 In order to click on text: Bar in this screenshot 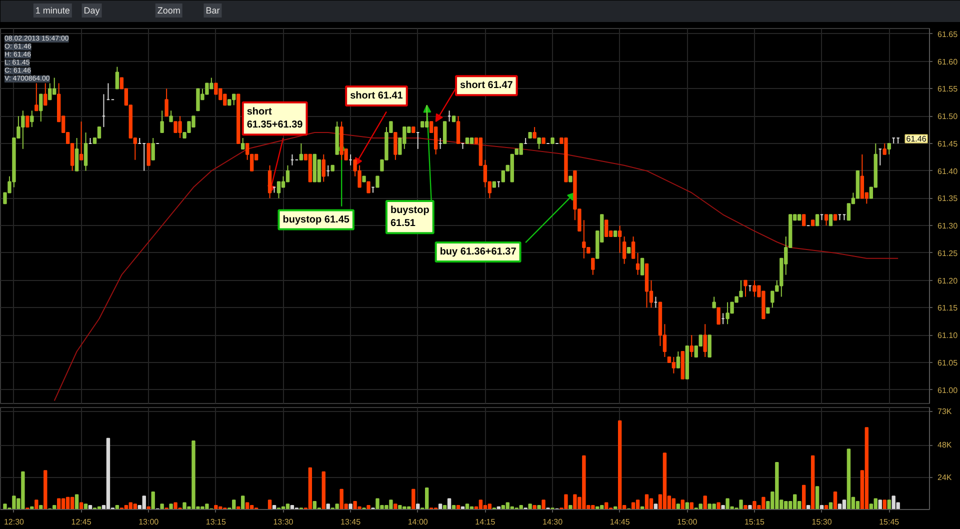, I will do `click(213, 11)`.